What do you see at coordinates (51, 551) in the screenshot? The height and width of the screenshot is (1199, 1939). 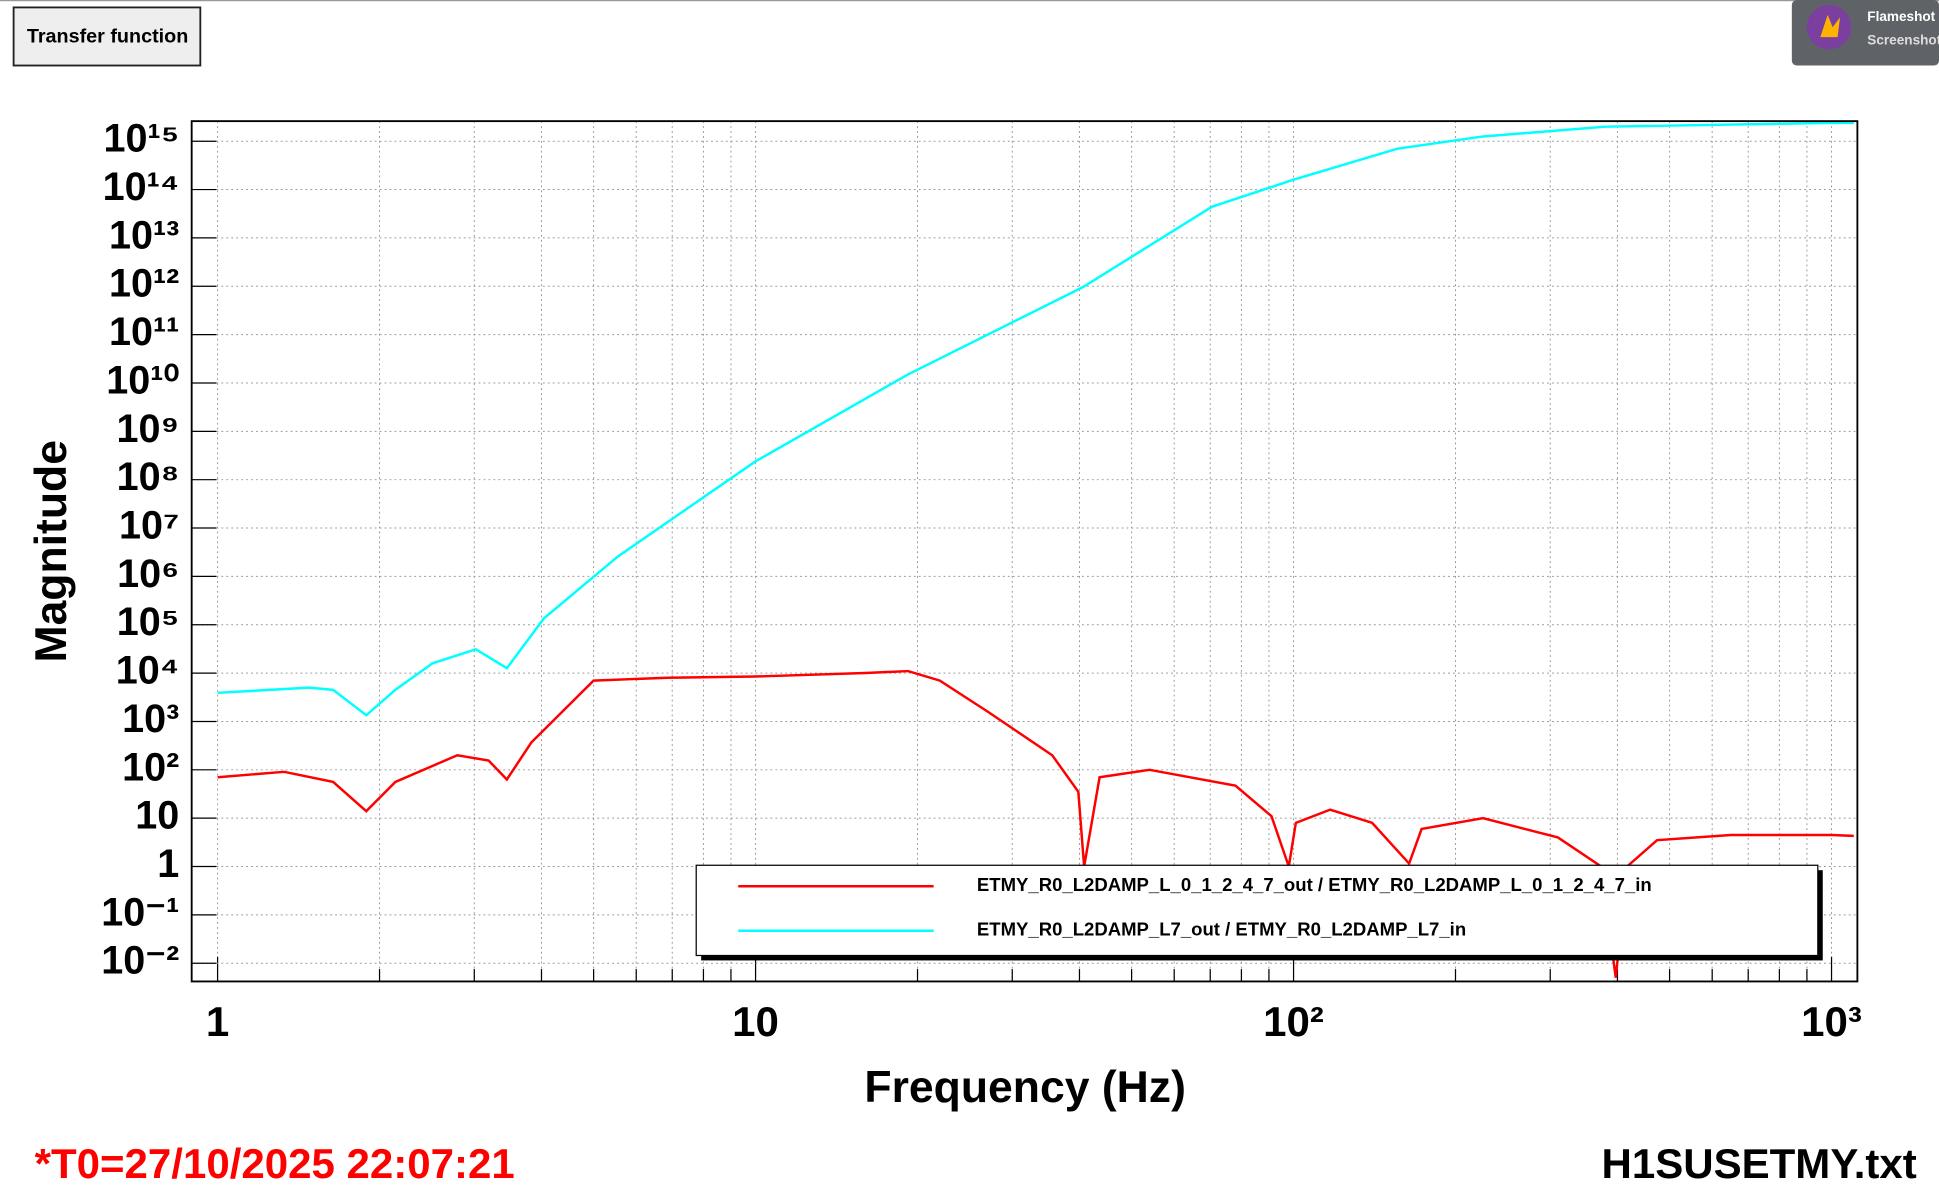 I see `y-axis-title: Magnitude` at bounding box center [51, 551].